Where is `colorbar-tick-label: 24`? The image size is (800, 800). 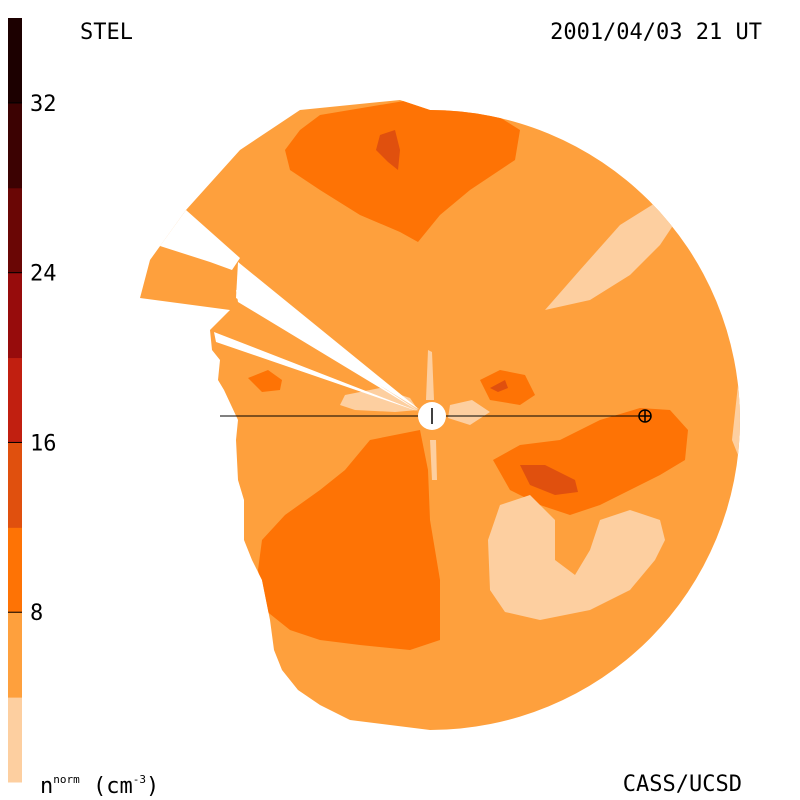
colorbar-tick-label: 24 is located at coordinates (43, 274).